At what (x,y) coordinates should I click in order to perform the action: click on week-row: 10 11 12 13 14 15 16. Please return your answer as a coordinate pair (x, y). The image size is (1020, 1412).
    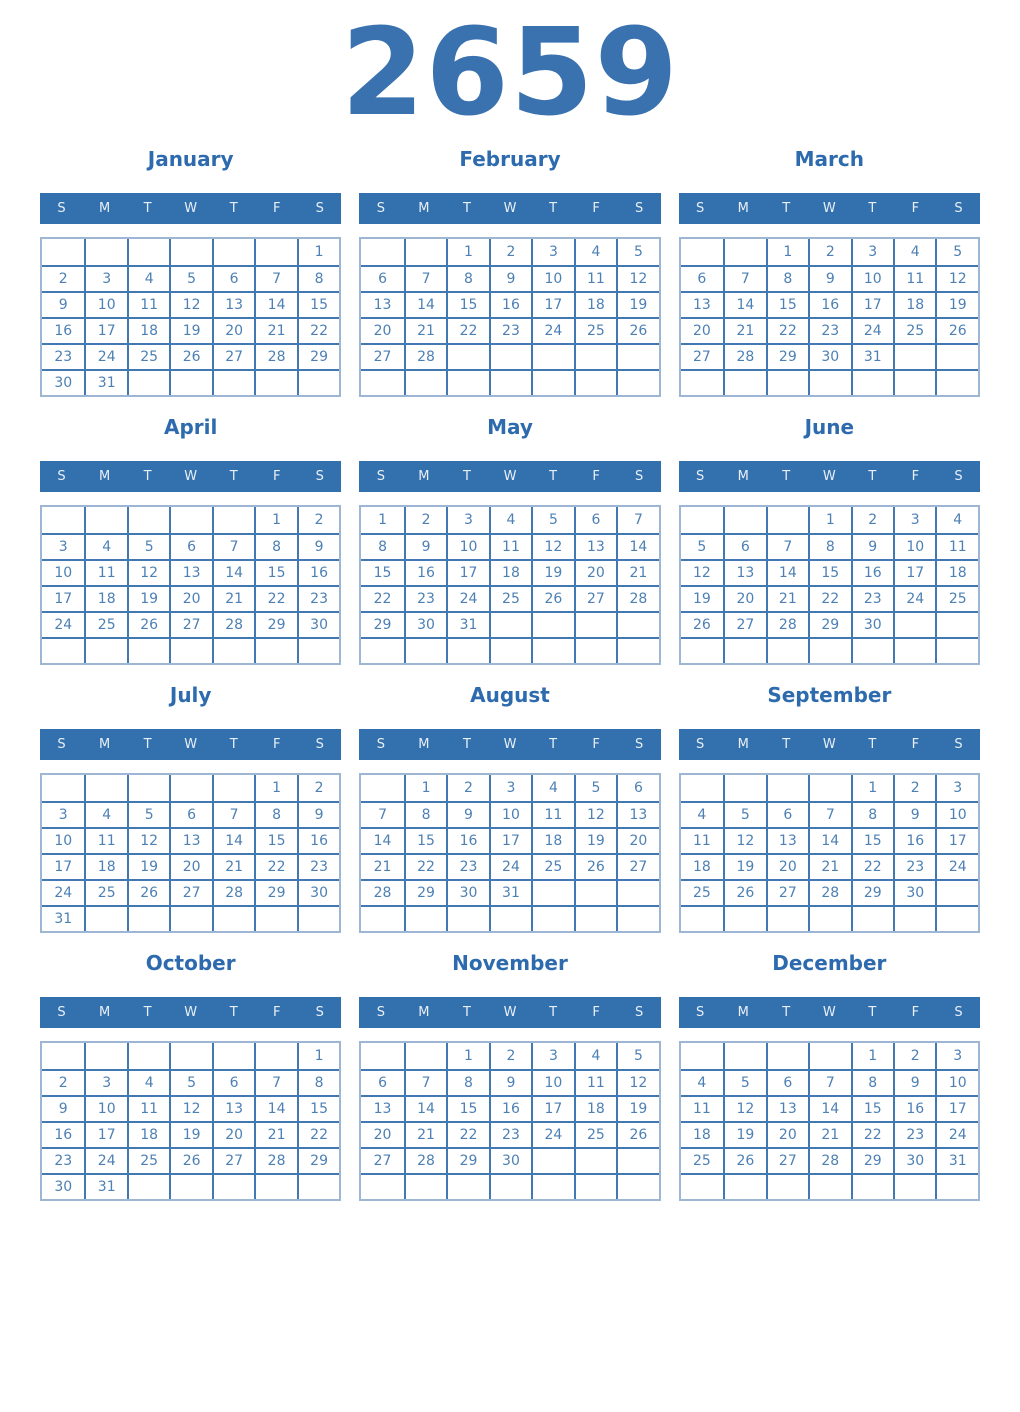
    Looking at the image, I should click on (191, 840).